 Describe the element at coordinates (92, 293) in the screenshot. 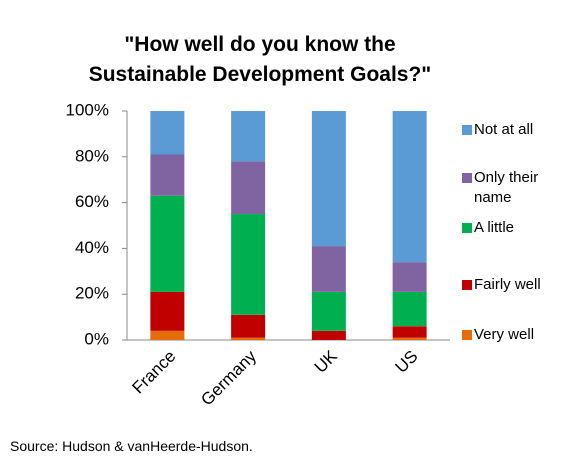

I see `y-tick-label: 20%` at that location.